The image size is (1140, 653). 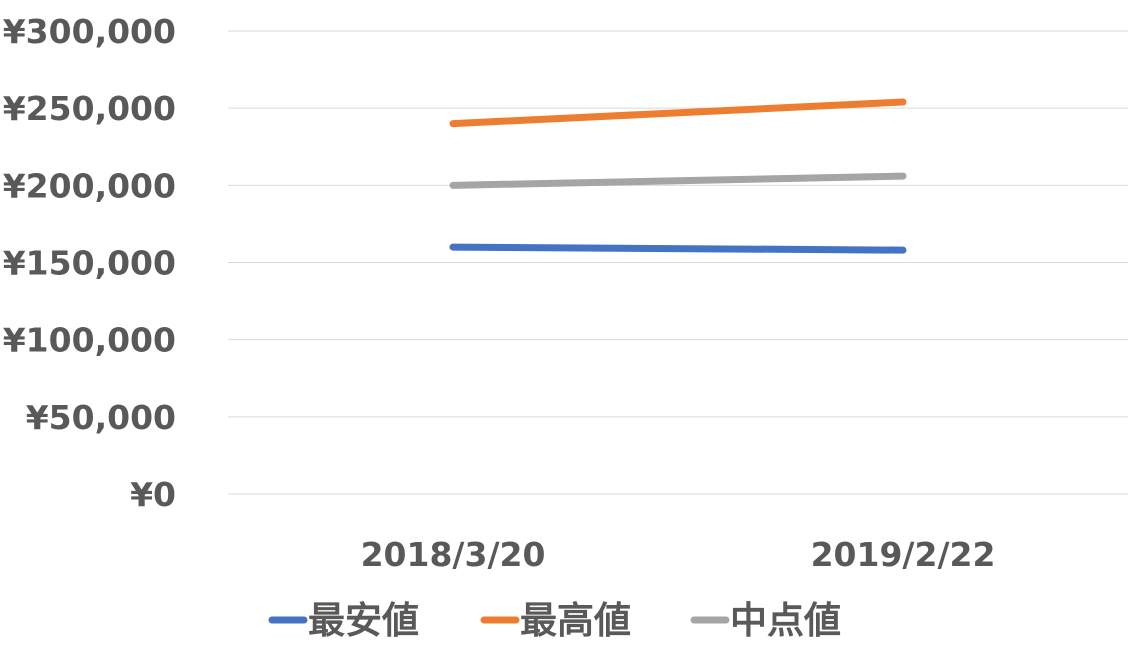 I want to click on legend-label: 中点値, so click(x=785, y=620).